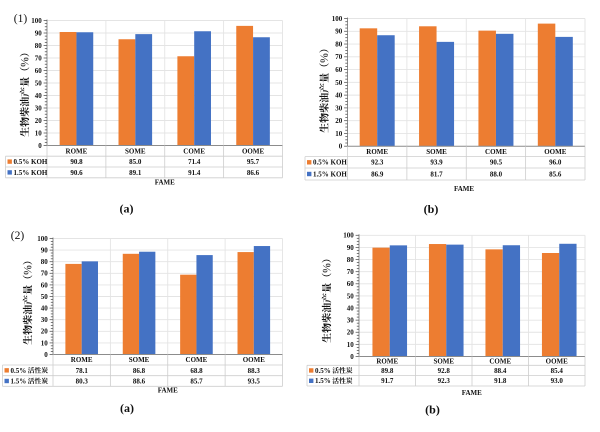 The height and width of the screenshot is (432, 600). Describe the element at coordinates (555, 163) in the screenshot. I see `svg-text: 96.0` at that location.